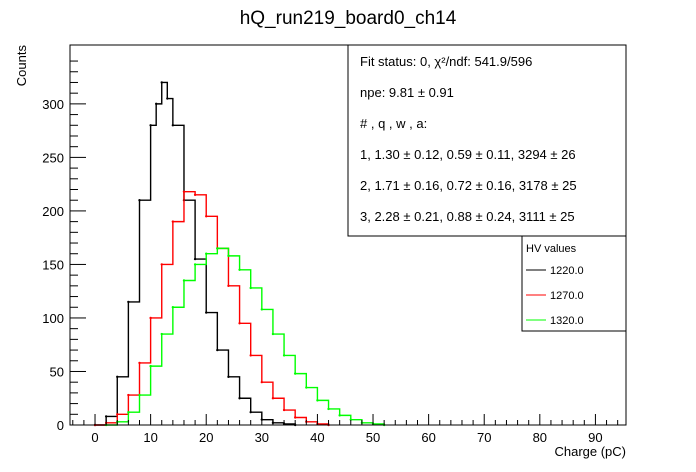 The width and height of the screenshot is (696, 472). What do you see at coordinates (339, 415) in the screenshot?
I see `series-1320.0-point-21` at bounding box center [339, 415].